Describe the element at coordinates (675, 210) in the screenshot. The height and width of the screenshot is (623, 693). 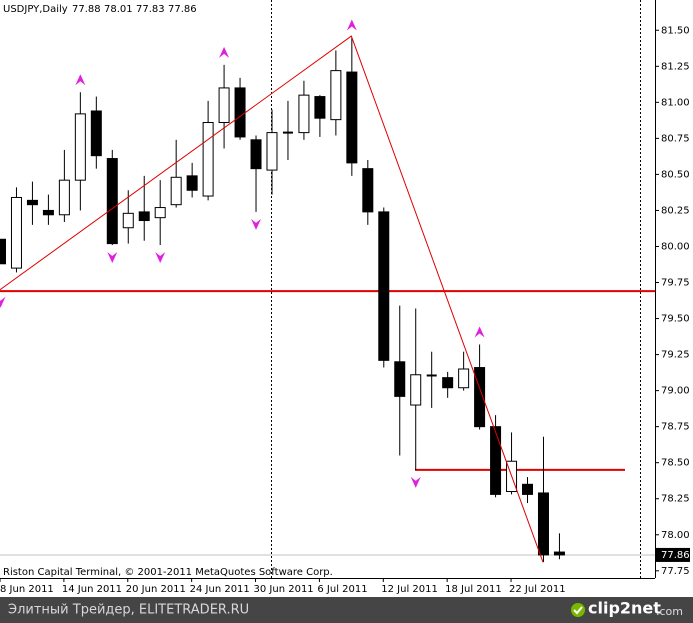
I see `y-tick-label: 80.25` at that location.